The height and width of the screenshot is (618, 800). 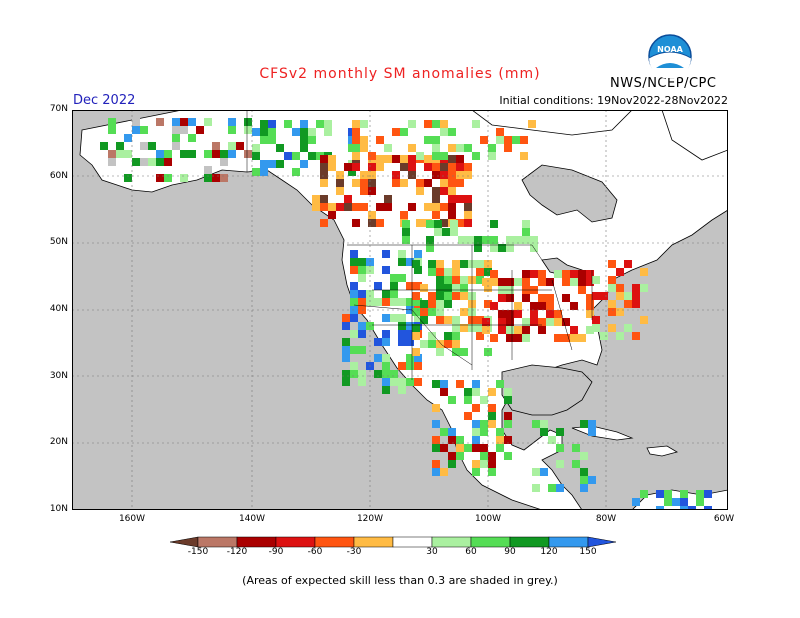 What do you see at coordinates (252, 519) in the screenshot?
I see `lon-label-140w: 140W` at bounding box center [252, 519].